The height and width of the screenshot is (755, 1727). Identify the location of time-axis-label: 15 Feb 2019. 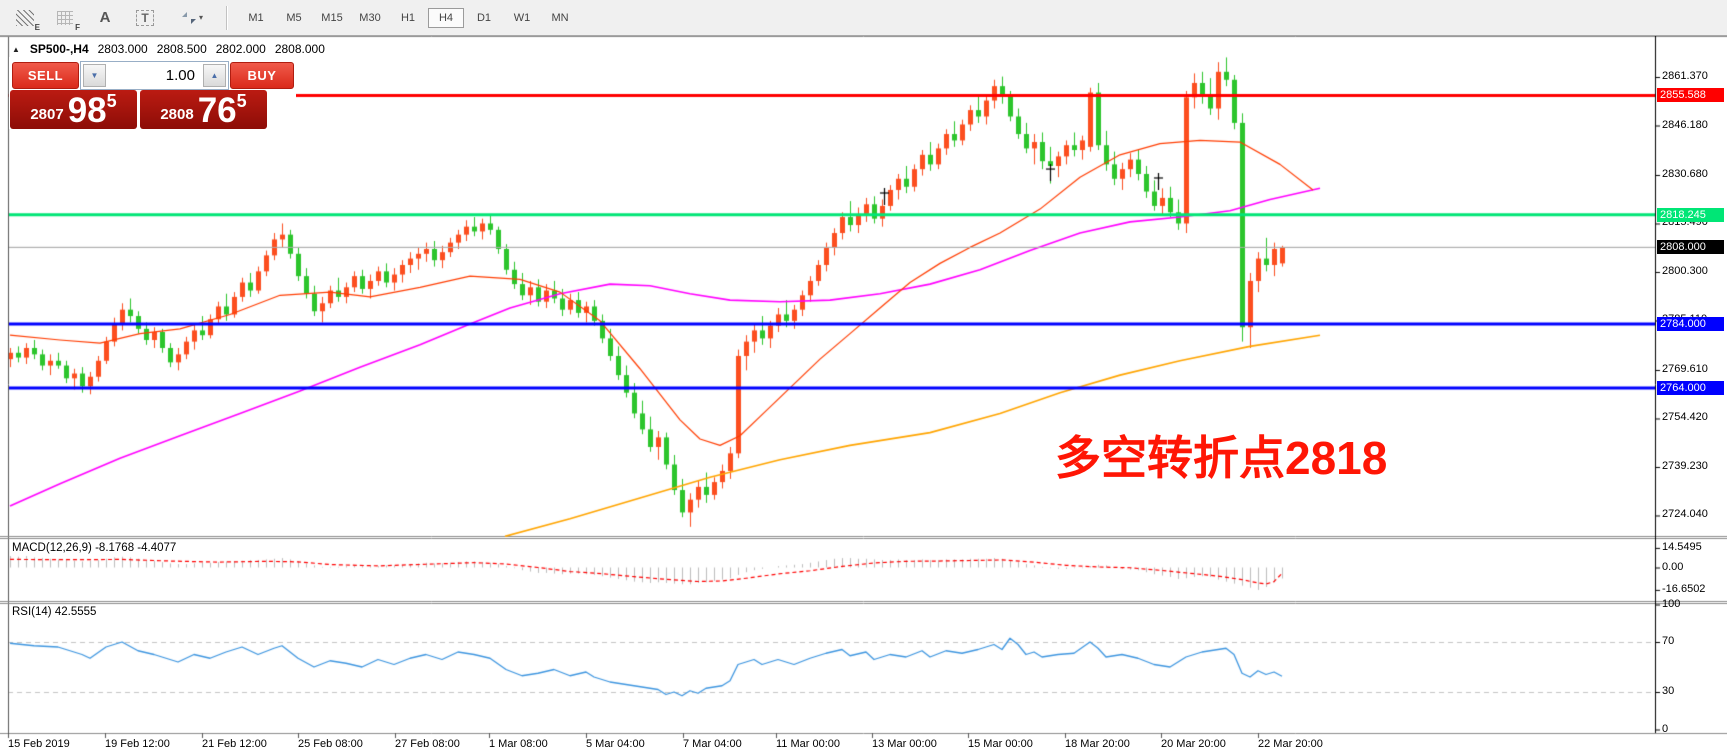
(39, 744).